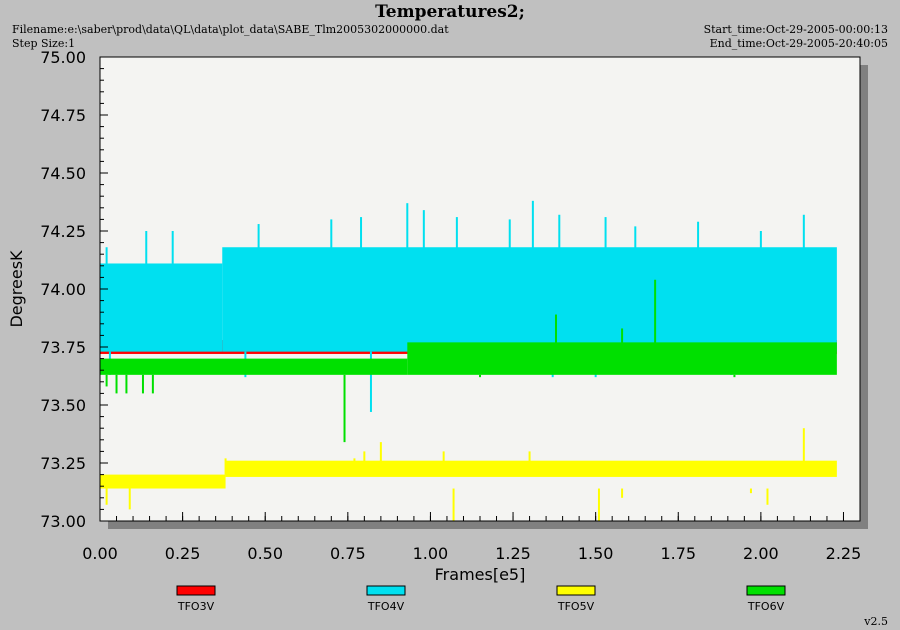 This screenshot has height=630, width=900. Describe the element at coordinates (196, 606) in the screenshot. I see `legend-label: TFO3V` at that location.